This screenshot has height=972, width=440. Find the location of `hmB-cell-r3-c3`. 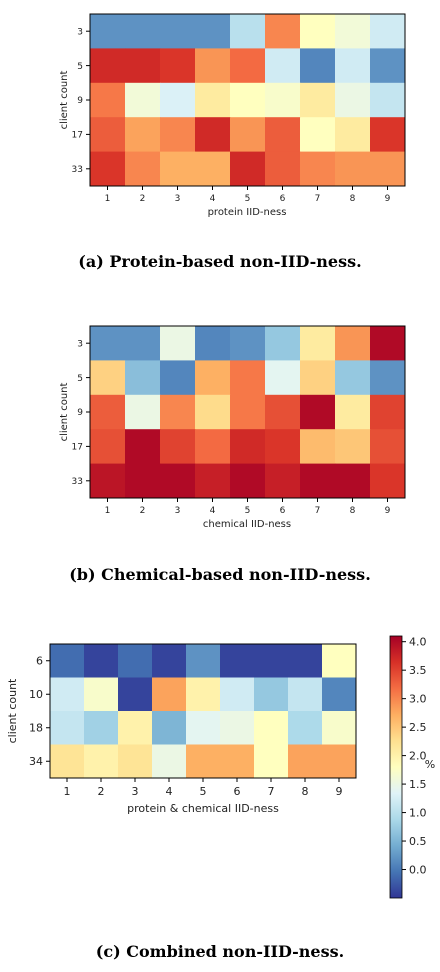

hmB-cell-r3-c3 is located at coordinates (213, 447).